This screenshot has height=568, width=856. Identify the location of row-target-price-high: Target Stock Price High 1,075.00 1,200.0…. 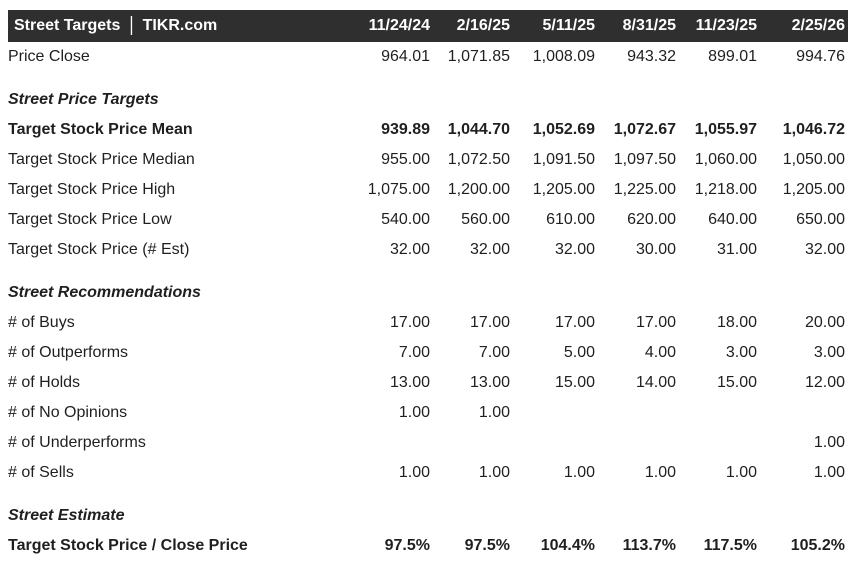
(428, 190).